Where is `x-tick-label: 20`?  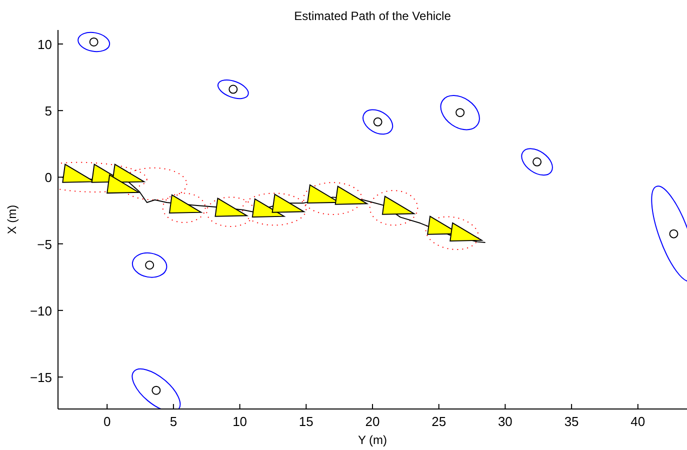 x-tick-label: 20 is located at coordinates (372, 421).